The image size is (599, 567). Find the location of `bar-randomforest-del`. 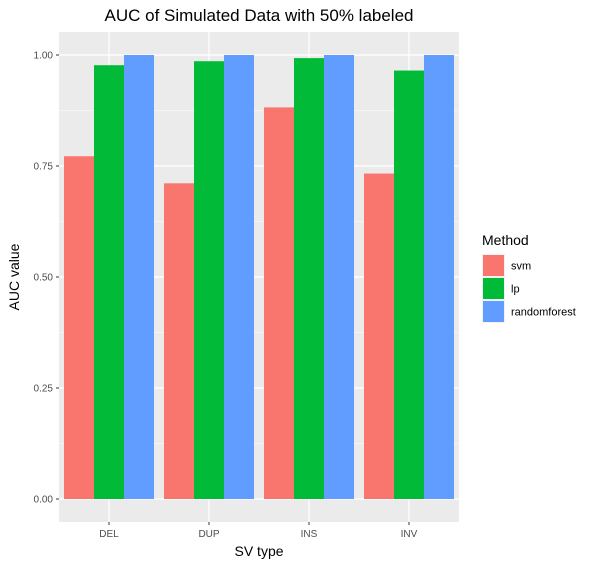

bar-randomforest-del is located at coordinates (139, 277).